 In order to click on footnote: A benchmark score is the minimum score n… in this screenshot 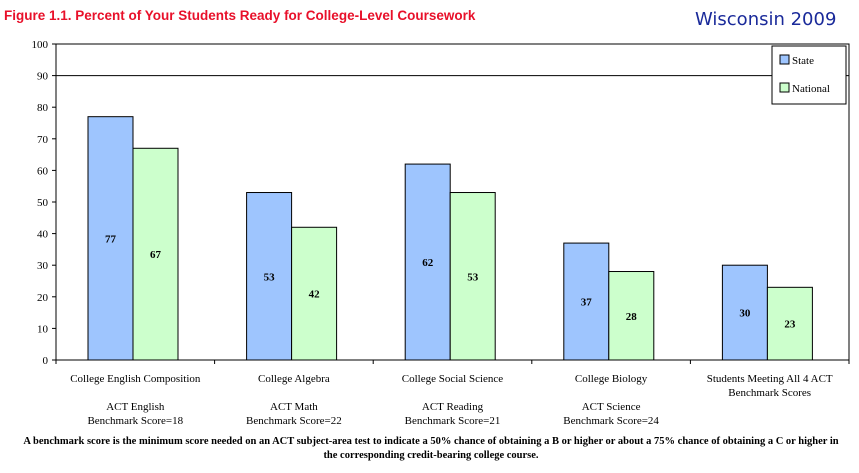, I will do `click(431, 448)`.